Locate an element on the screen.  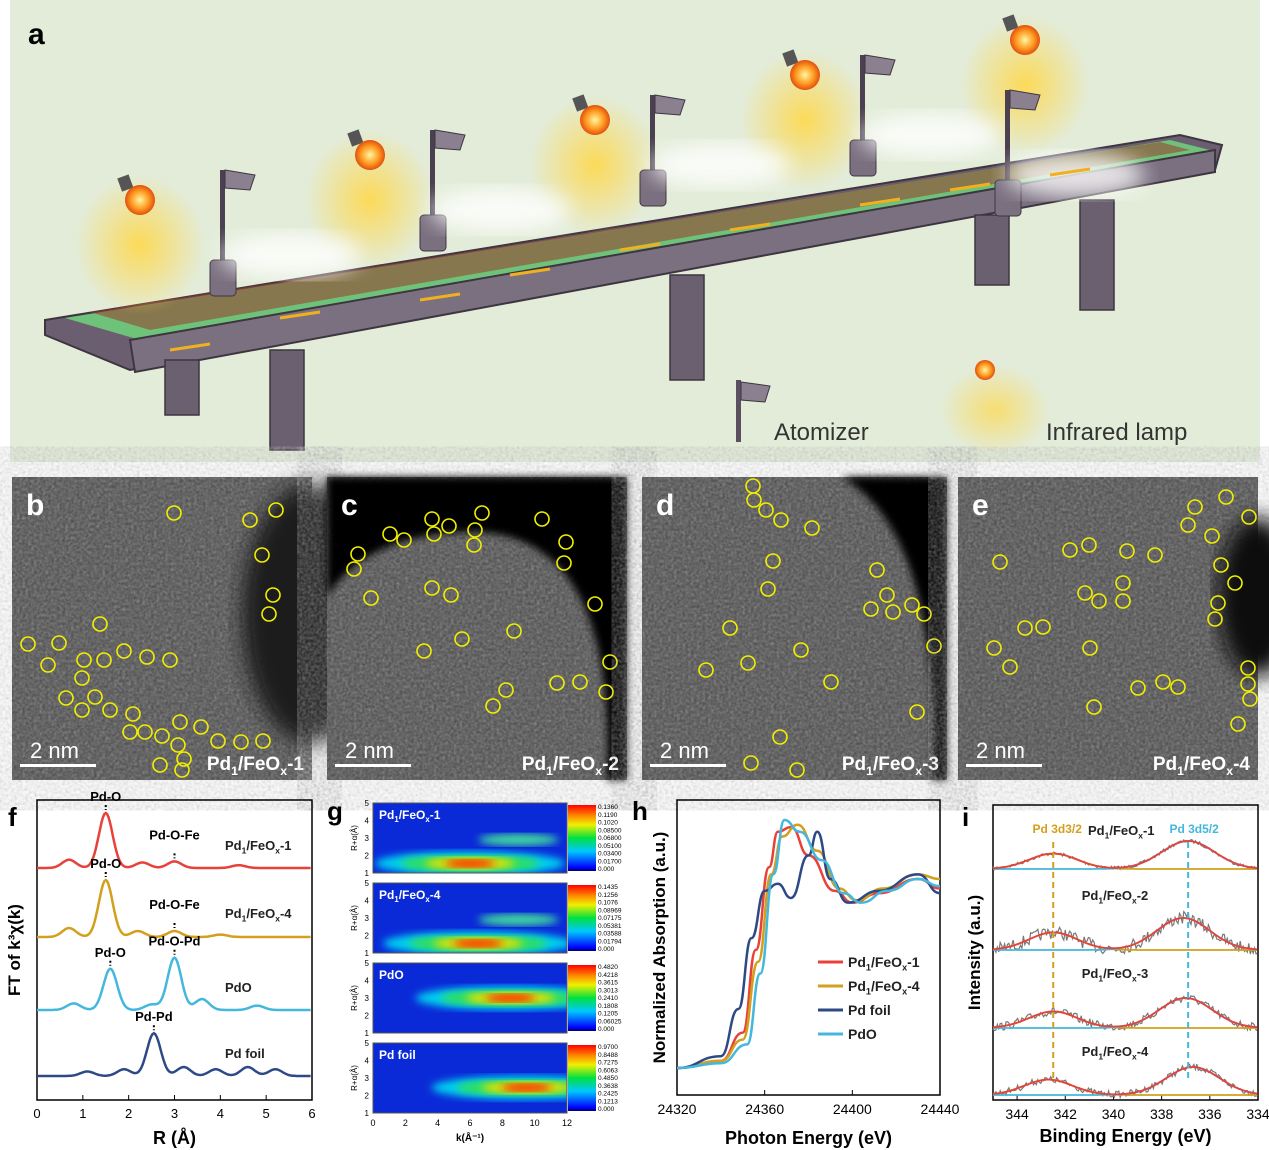
plot-frame is located at coordinates (808, 947).